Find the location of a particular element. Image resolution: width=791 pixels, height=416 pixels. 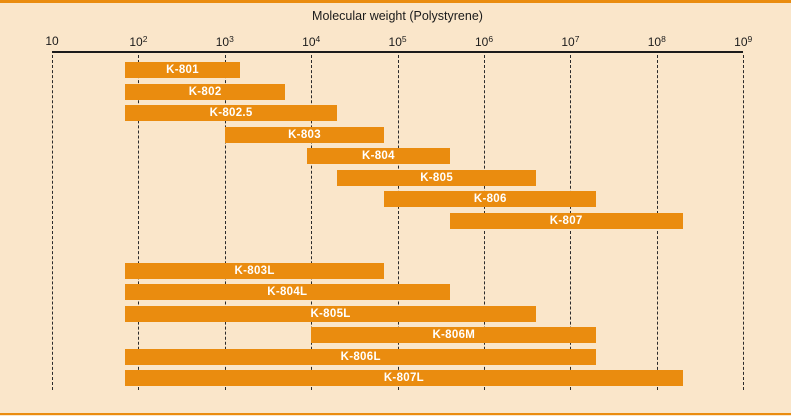

x-axis-line is located at coordinates (398, 52).